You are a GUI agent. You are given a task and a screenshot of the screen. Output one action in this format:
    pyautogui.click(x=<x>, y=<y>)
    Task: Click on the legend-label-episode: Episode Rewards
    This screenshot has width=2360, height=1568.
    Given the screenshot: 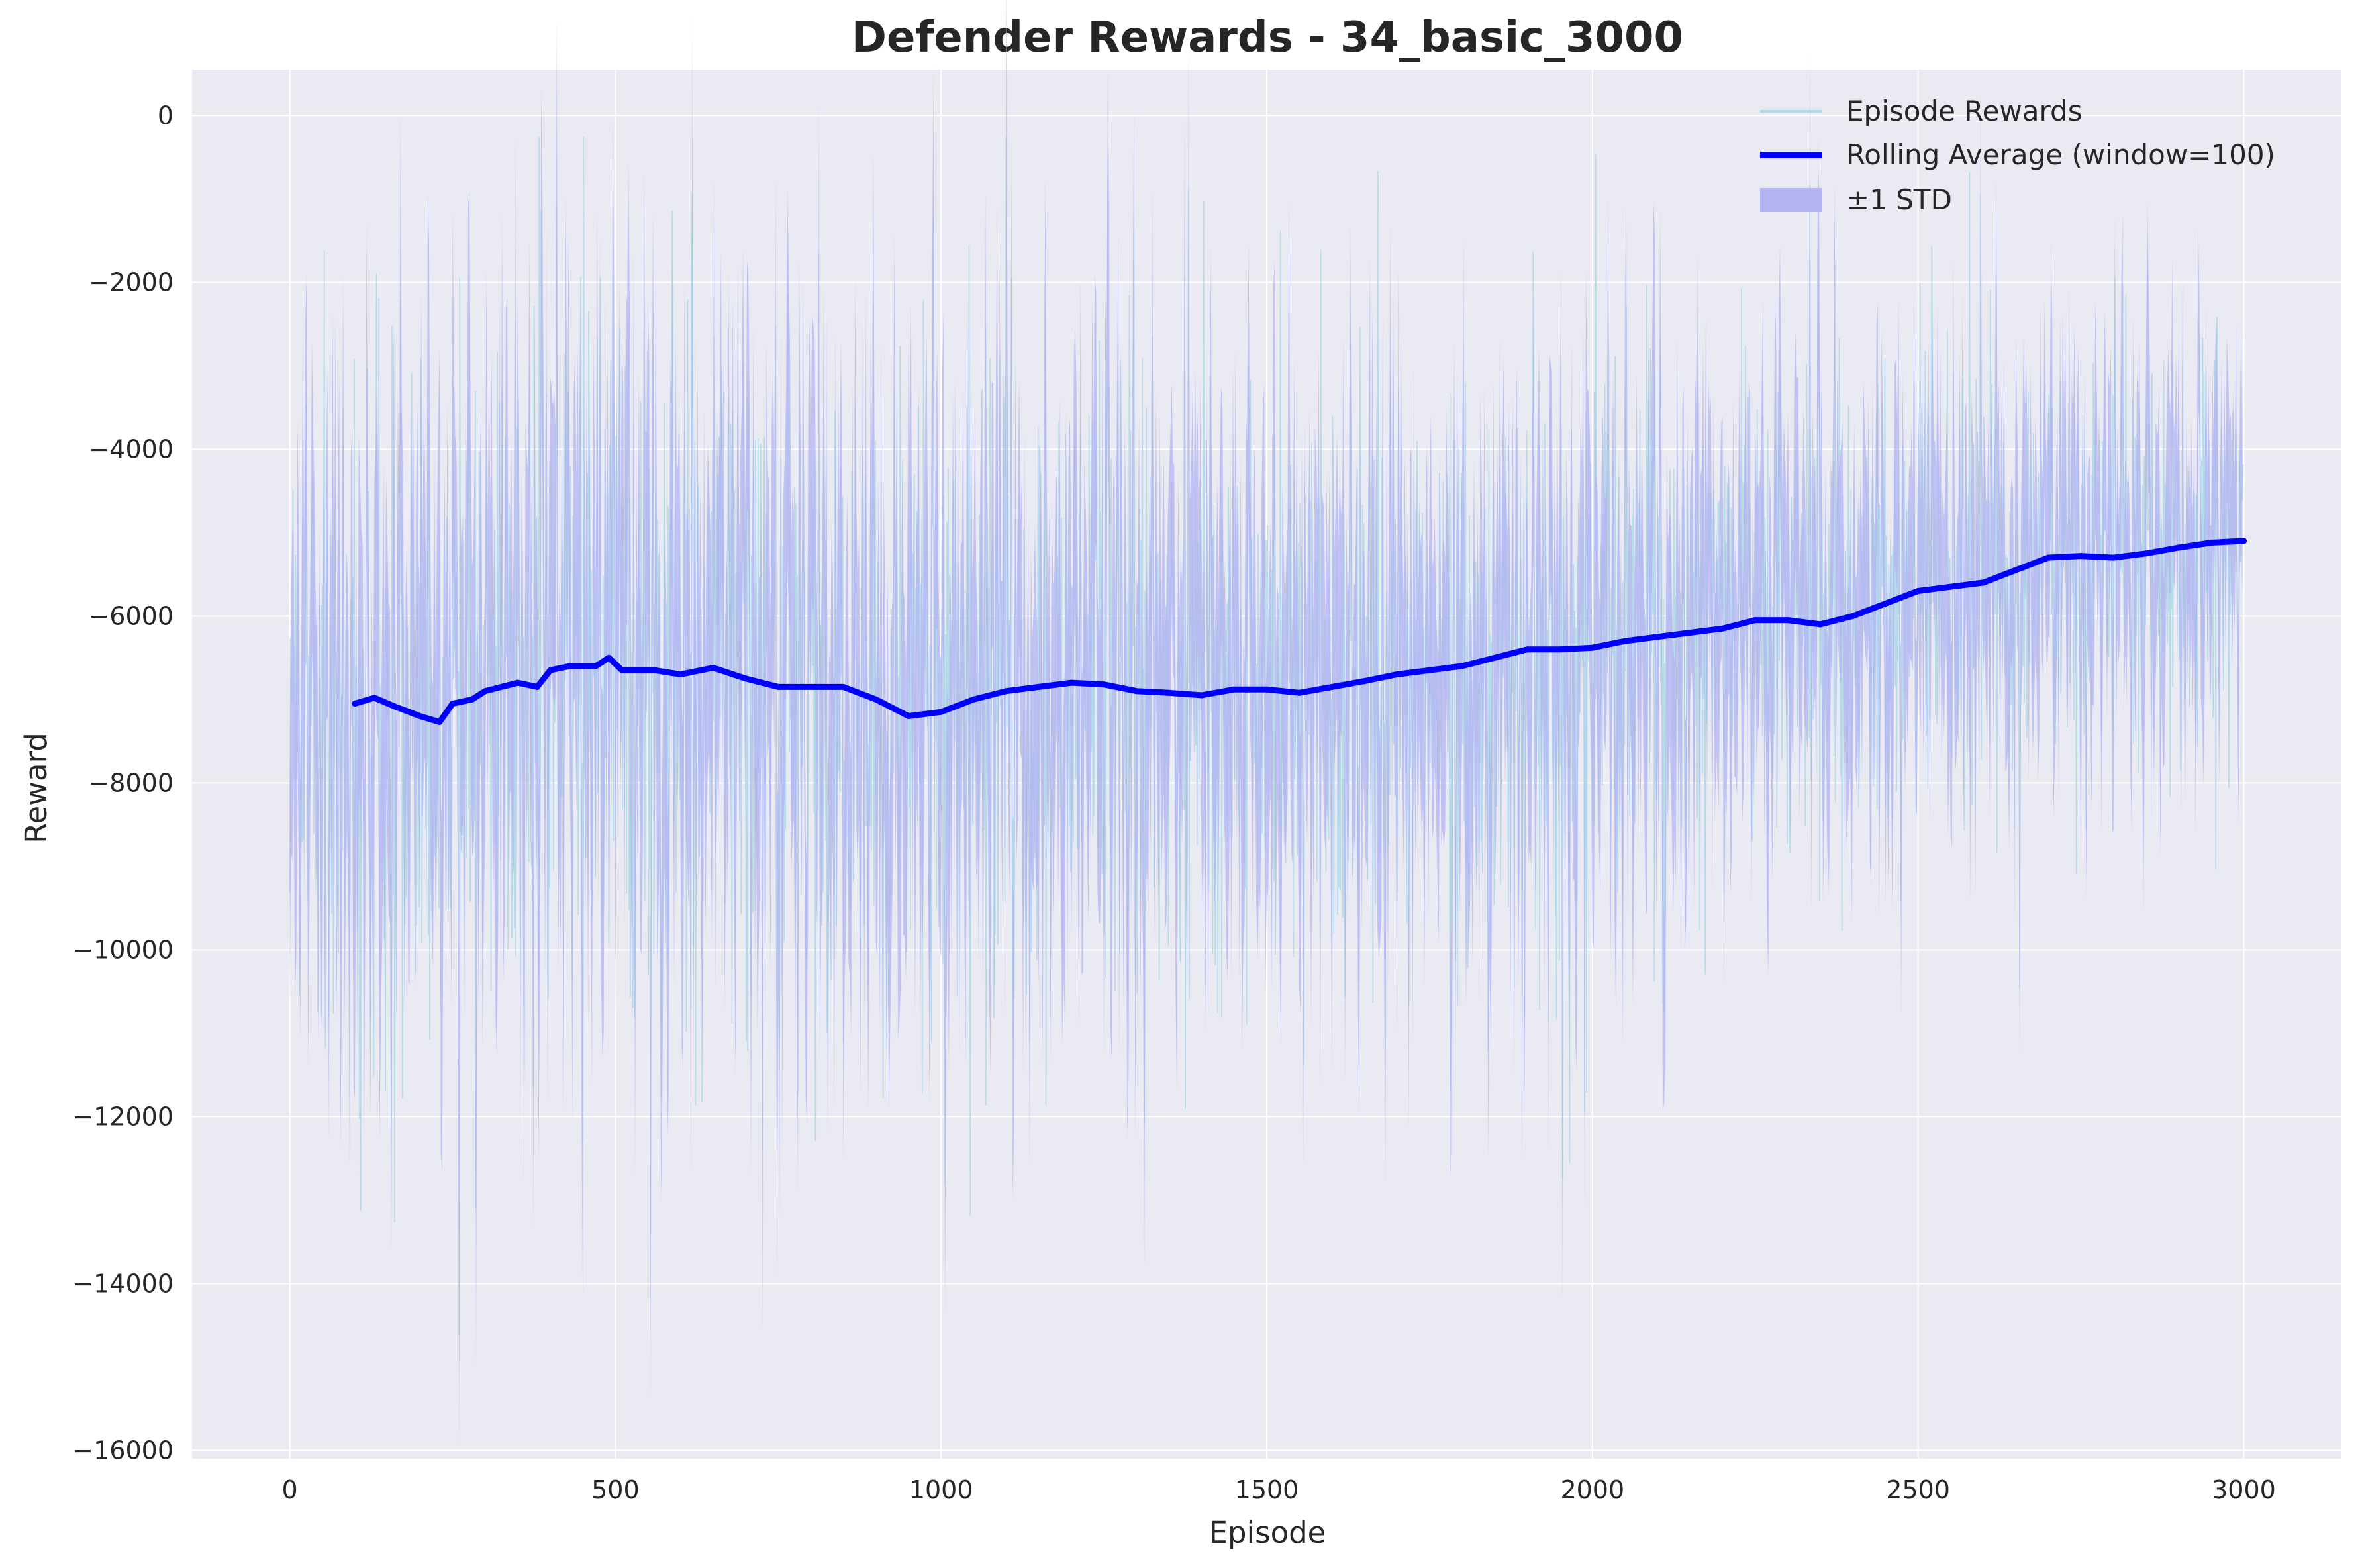 What is the action you would take?
    pyautogui.click(x=1964, y=111)
    